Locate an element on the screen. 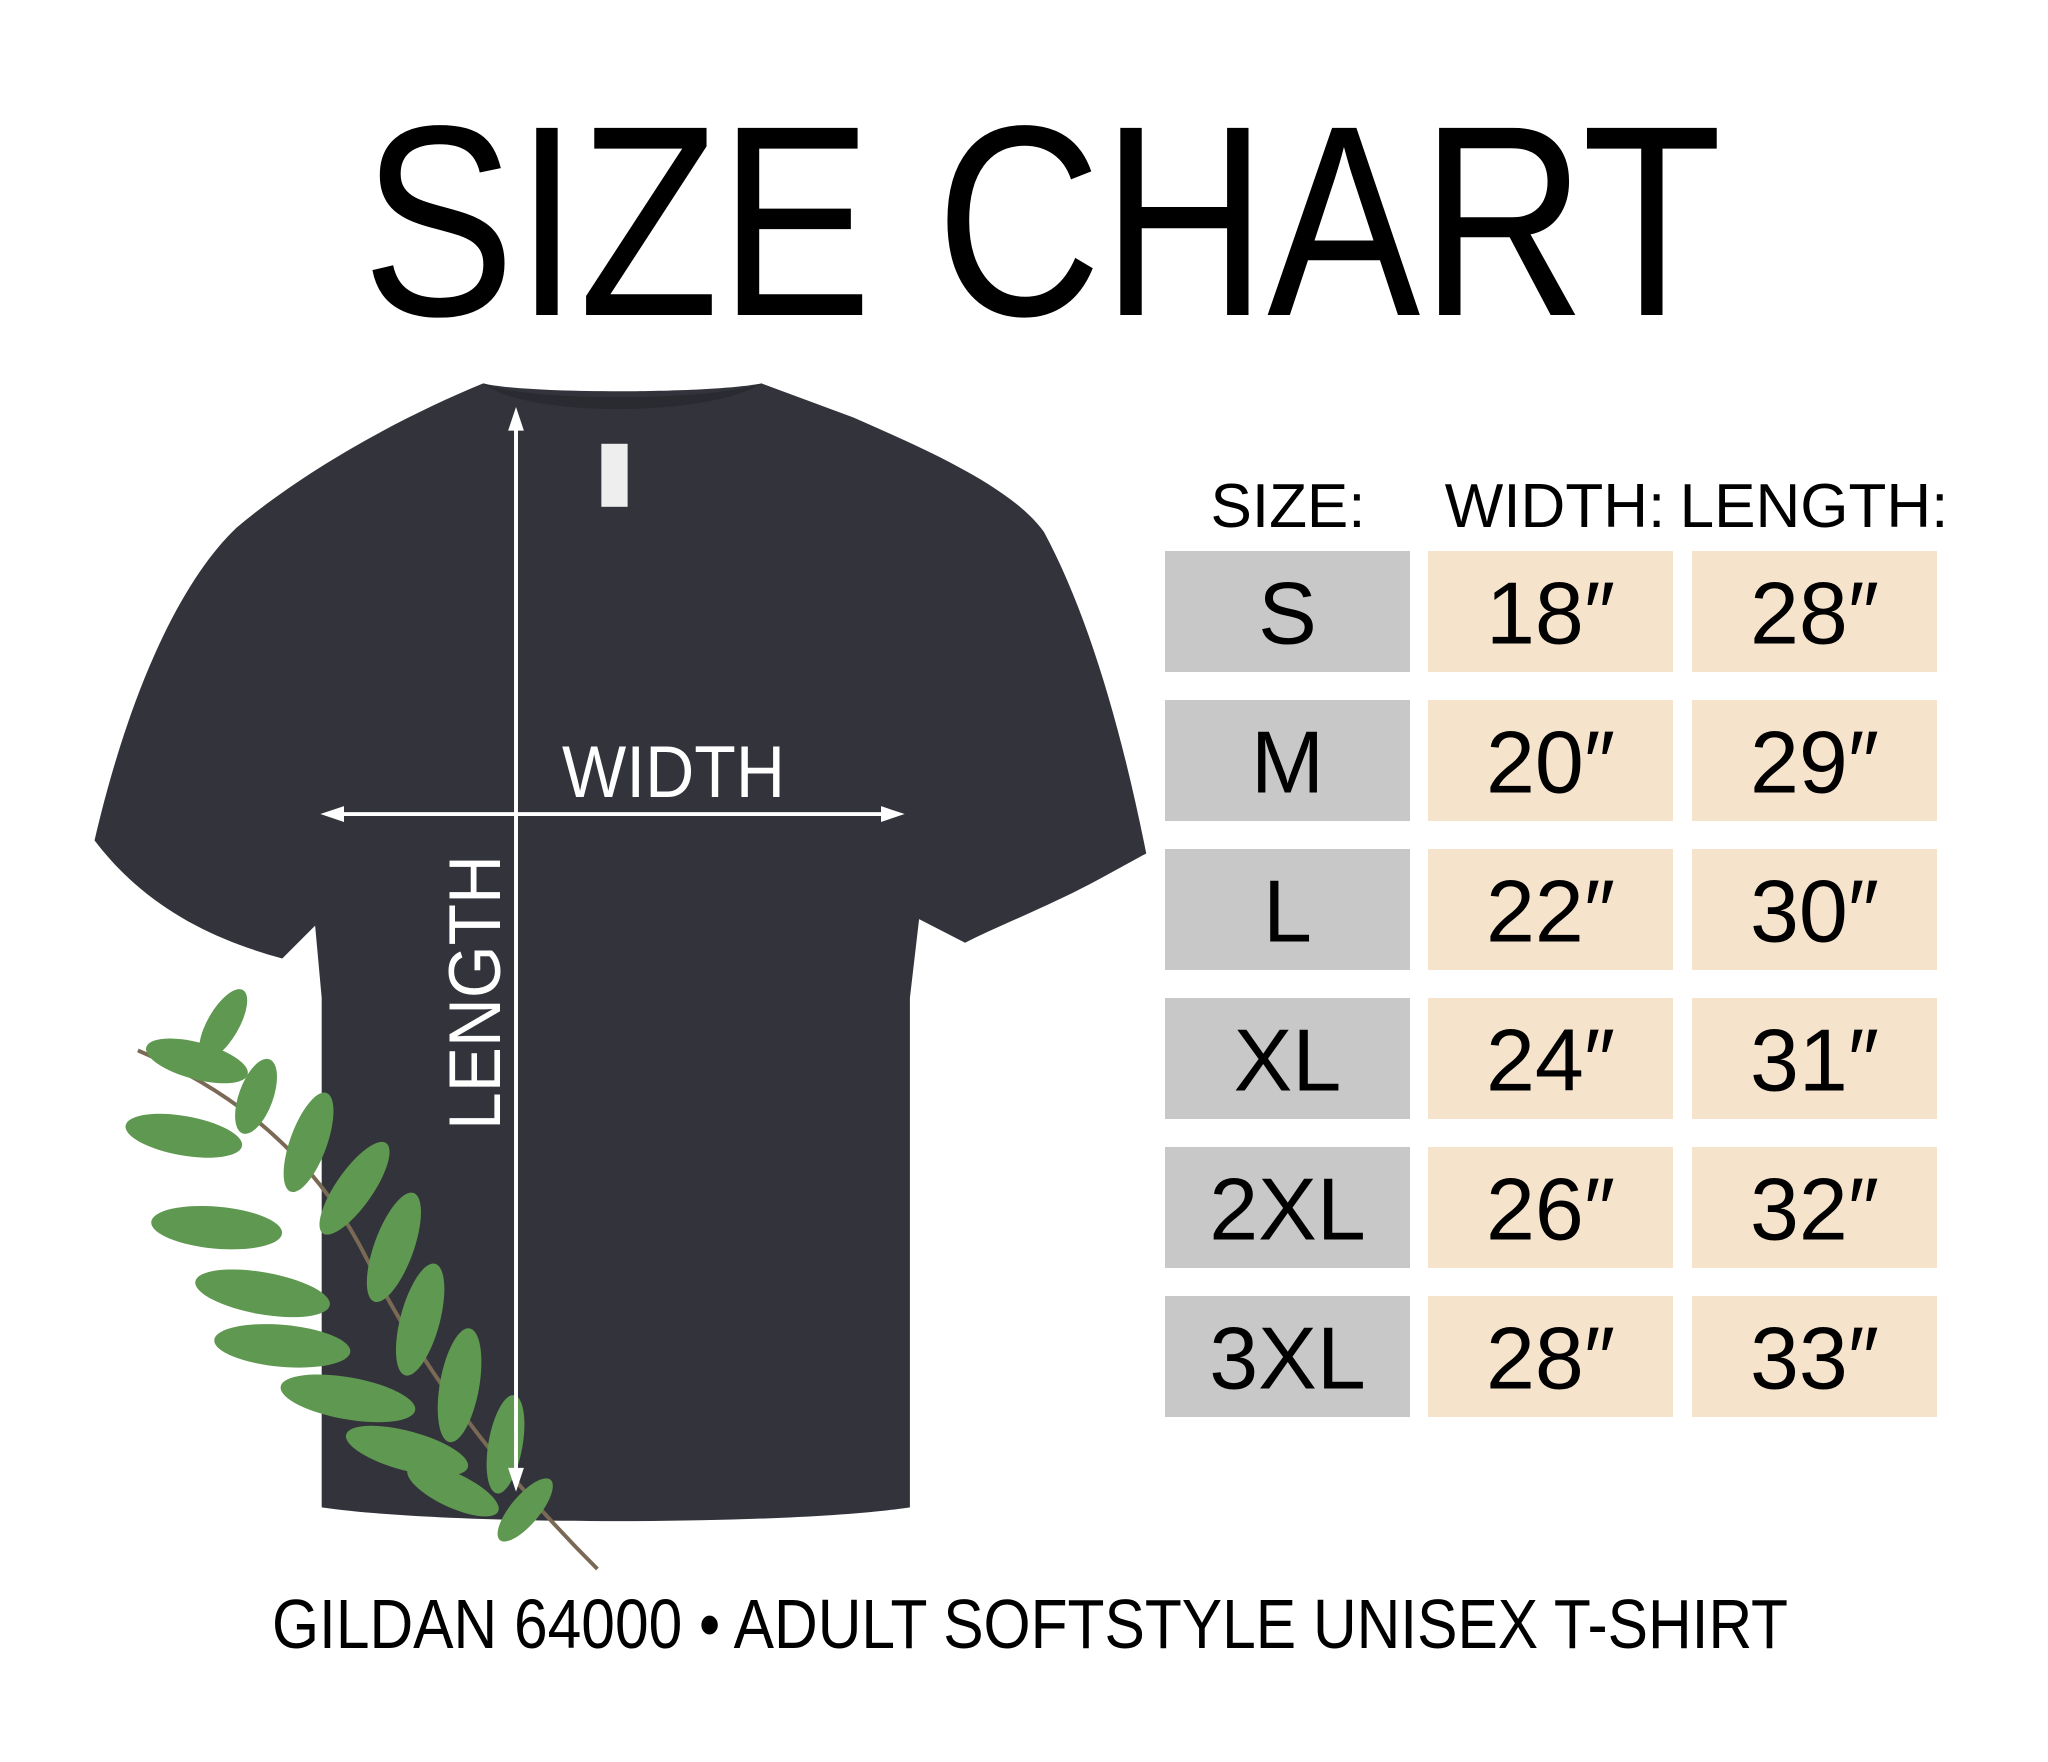 This screenshot has height=1762, width=2048. length-label: LENGTH is located at coordinates (475, 992).